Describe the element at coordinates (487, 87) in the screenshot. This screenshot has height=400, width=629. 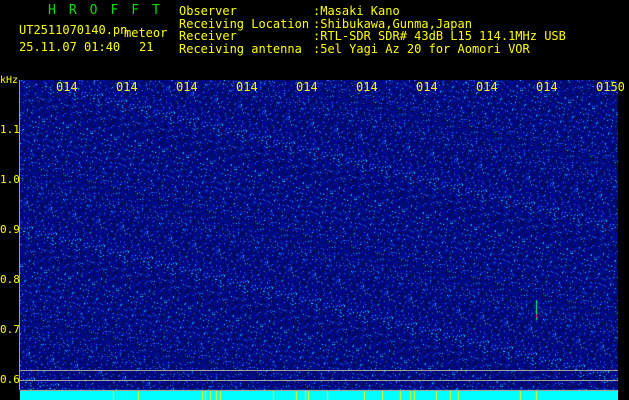
I see `time-label: 0148` at that location.